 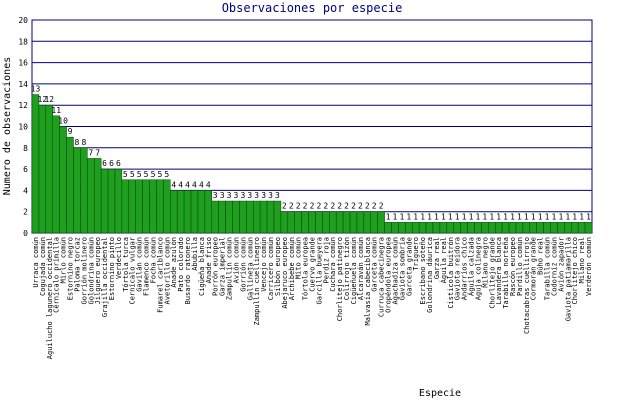 What do you see at coordinates (389, 275) in the screenshot?
I see `x-tick-label: Oropéndola europea` at bounding box center [389, 275].